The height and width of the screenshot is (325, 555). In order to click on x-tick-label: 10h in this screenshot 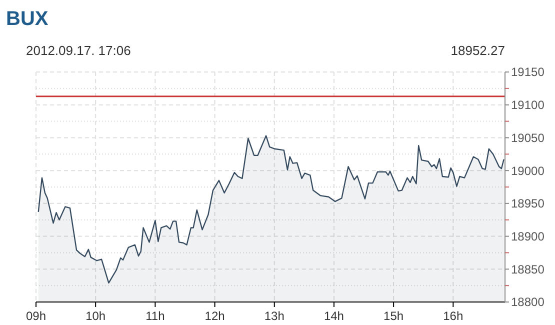, I will do `click(96, 316)`.